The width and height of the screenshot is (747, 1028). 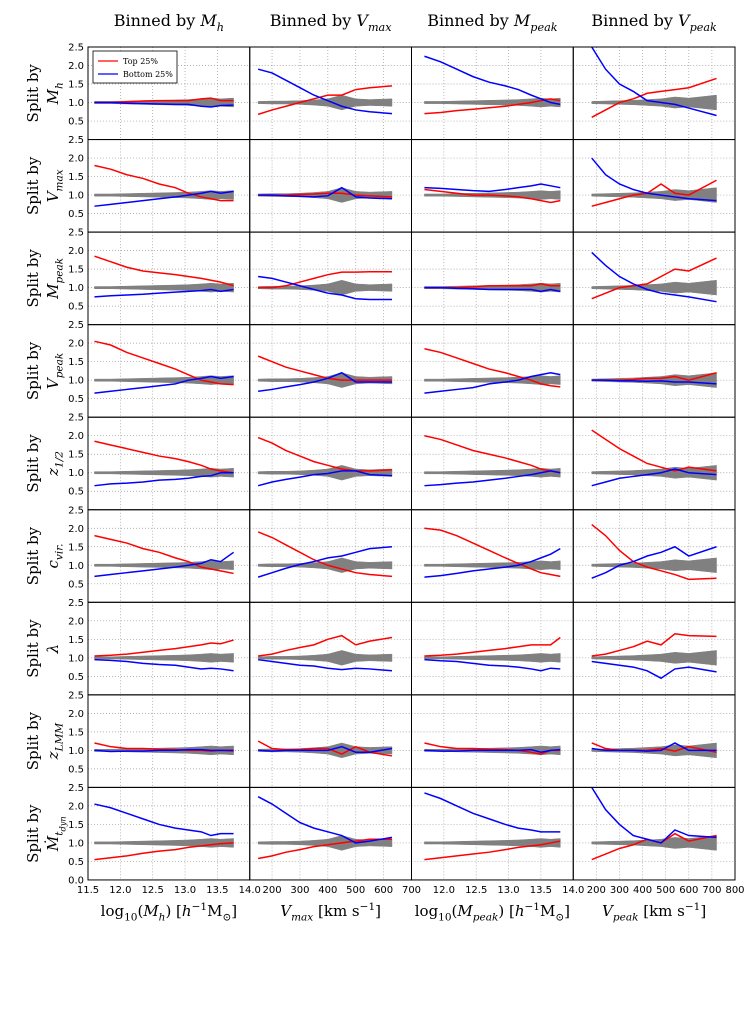 What do you see at coordinates (76, 455) in the screenshot?
I see `y-tick-label: 1.5` at bounding box center [76, 455].